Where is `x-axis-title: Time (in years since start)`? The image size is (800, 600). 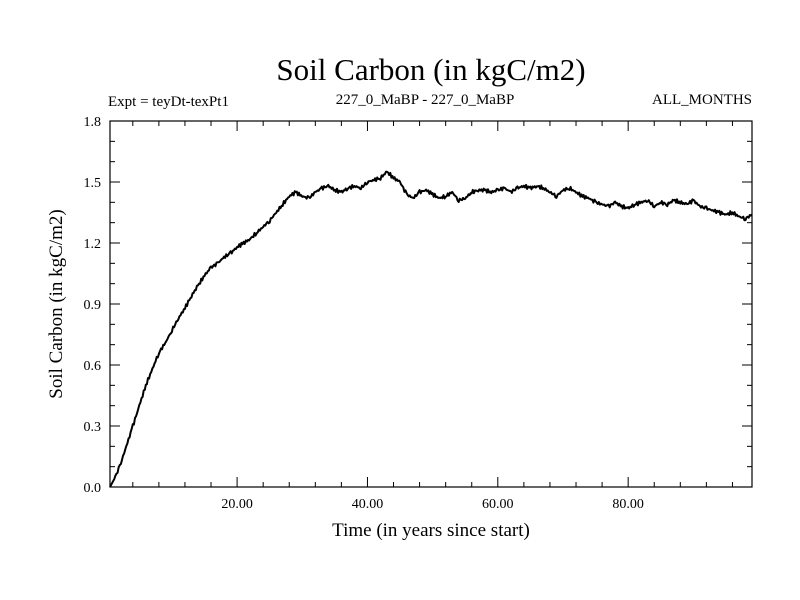
x-axis-title: Time (in years since start) is located at coordinates (431, 530).